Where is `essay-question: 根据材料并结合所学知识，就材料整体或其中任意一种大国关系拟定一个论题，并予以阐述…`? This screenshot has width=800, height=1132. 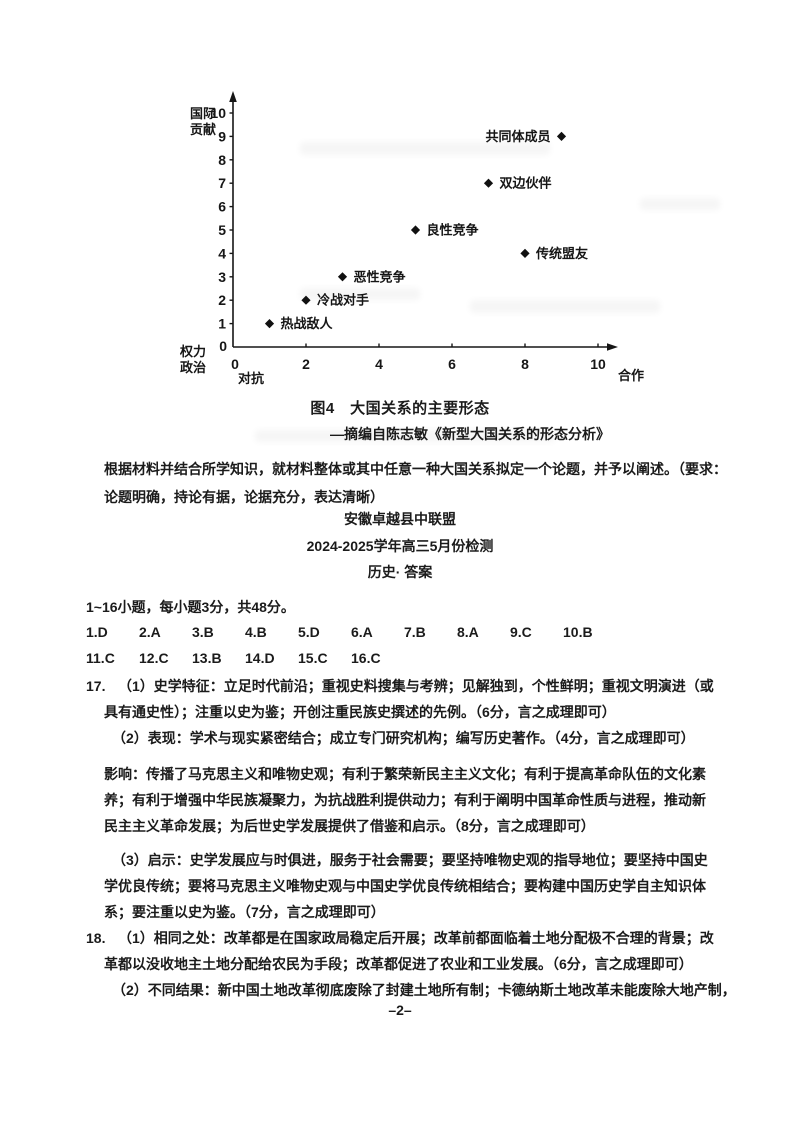
essay-question: 根据材料并结合所学知识，就材料整体或其中任意一种大国关系拟定一个论题，并予以阐述… is located at coordinates (434, 483).